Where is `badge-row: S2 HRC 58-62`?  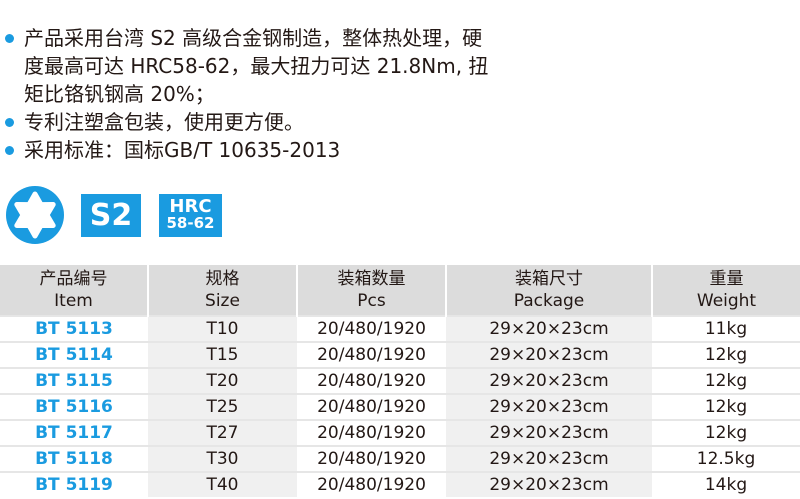 badge-row: S2 HRC 58-62 is located at coordinates (114, 215).